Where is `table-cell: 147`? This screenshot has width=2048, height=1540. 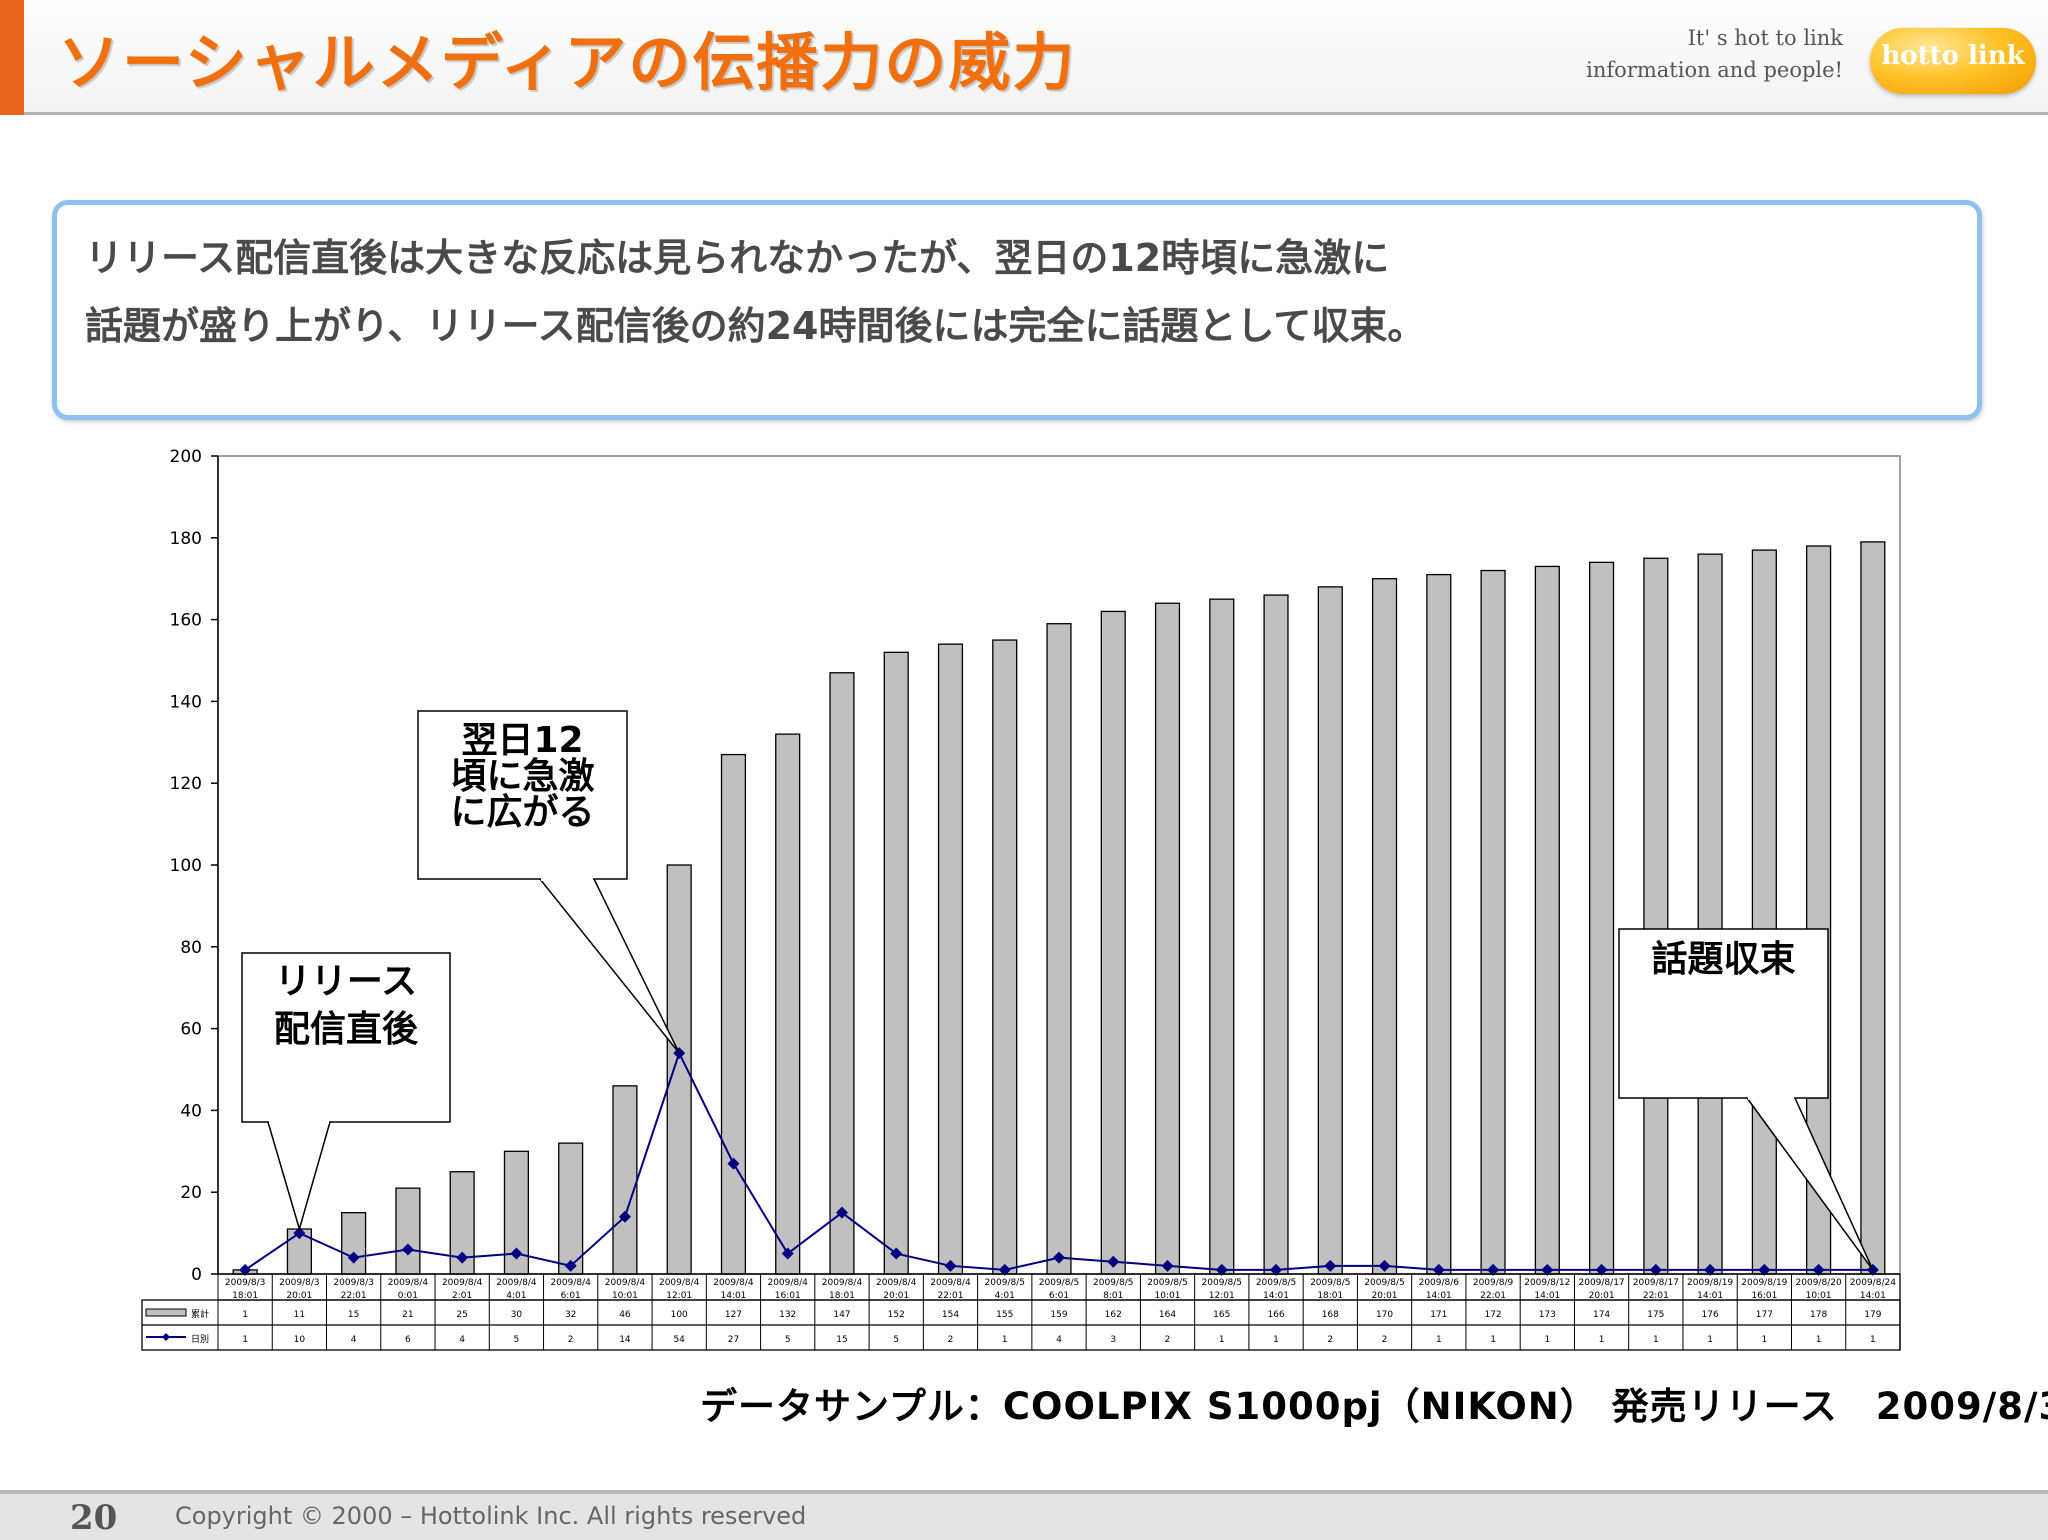 table-cell: 147 is located at coordinates (841, 1315).